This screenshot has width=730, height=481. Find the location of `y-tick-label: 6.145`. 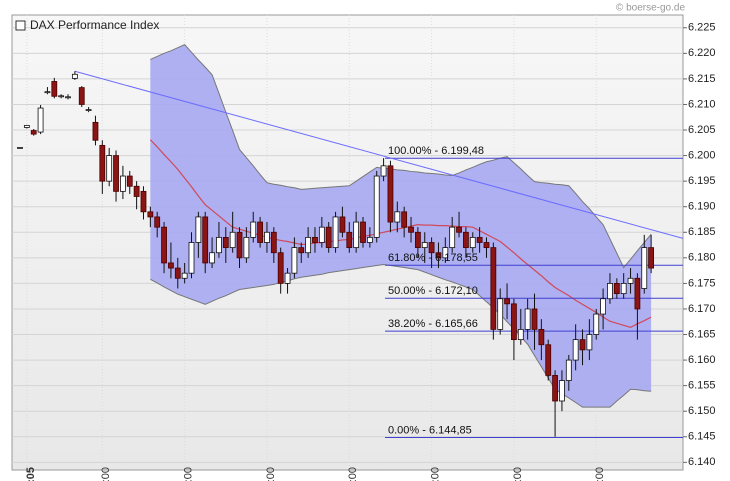

y-tick-label: 6.145 is located at coordinates (702, 437).